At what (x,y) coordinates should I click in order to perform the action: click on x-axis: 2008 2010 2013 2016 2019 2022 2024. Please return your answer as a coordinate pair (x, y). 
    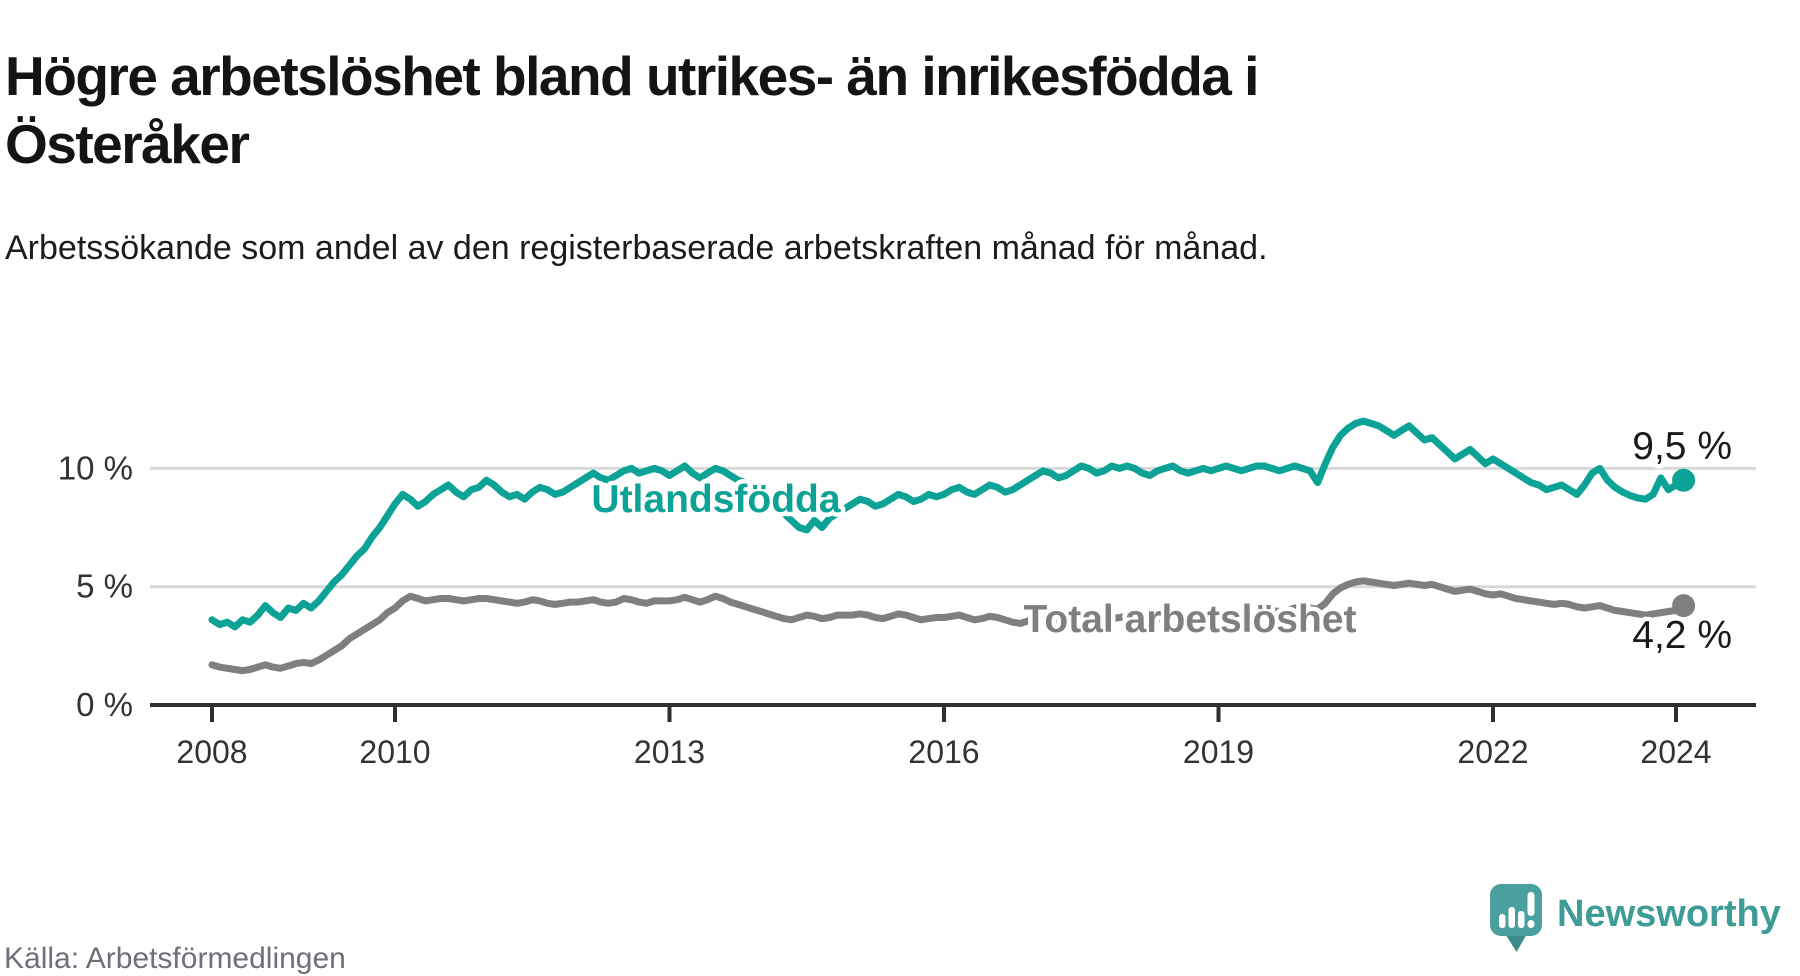
    Looking at the image, I should click on (953, 736).